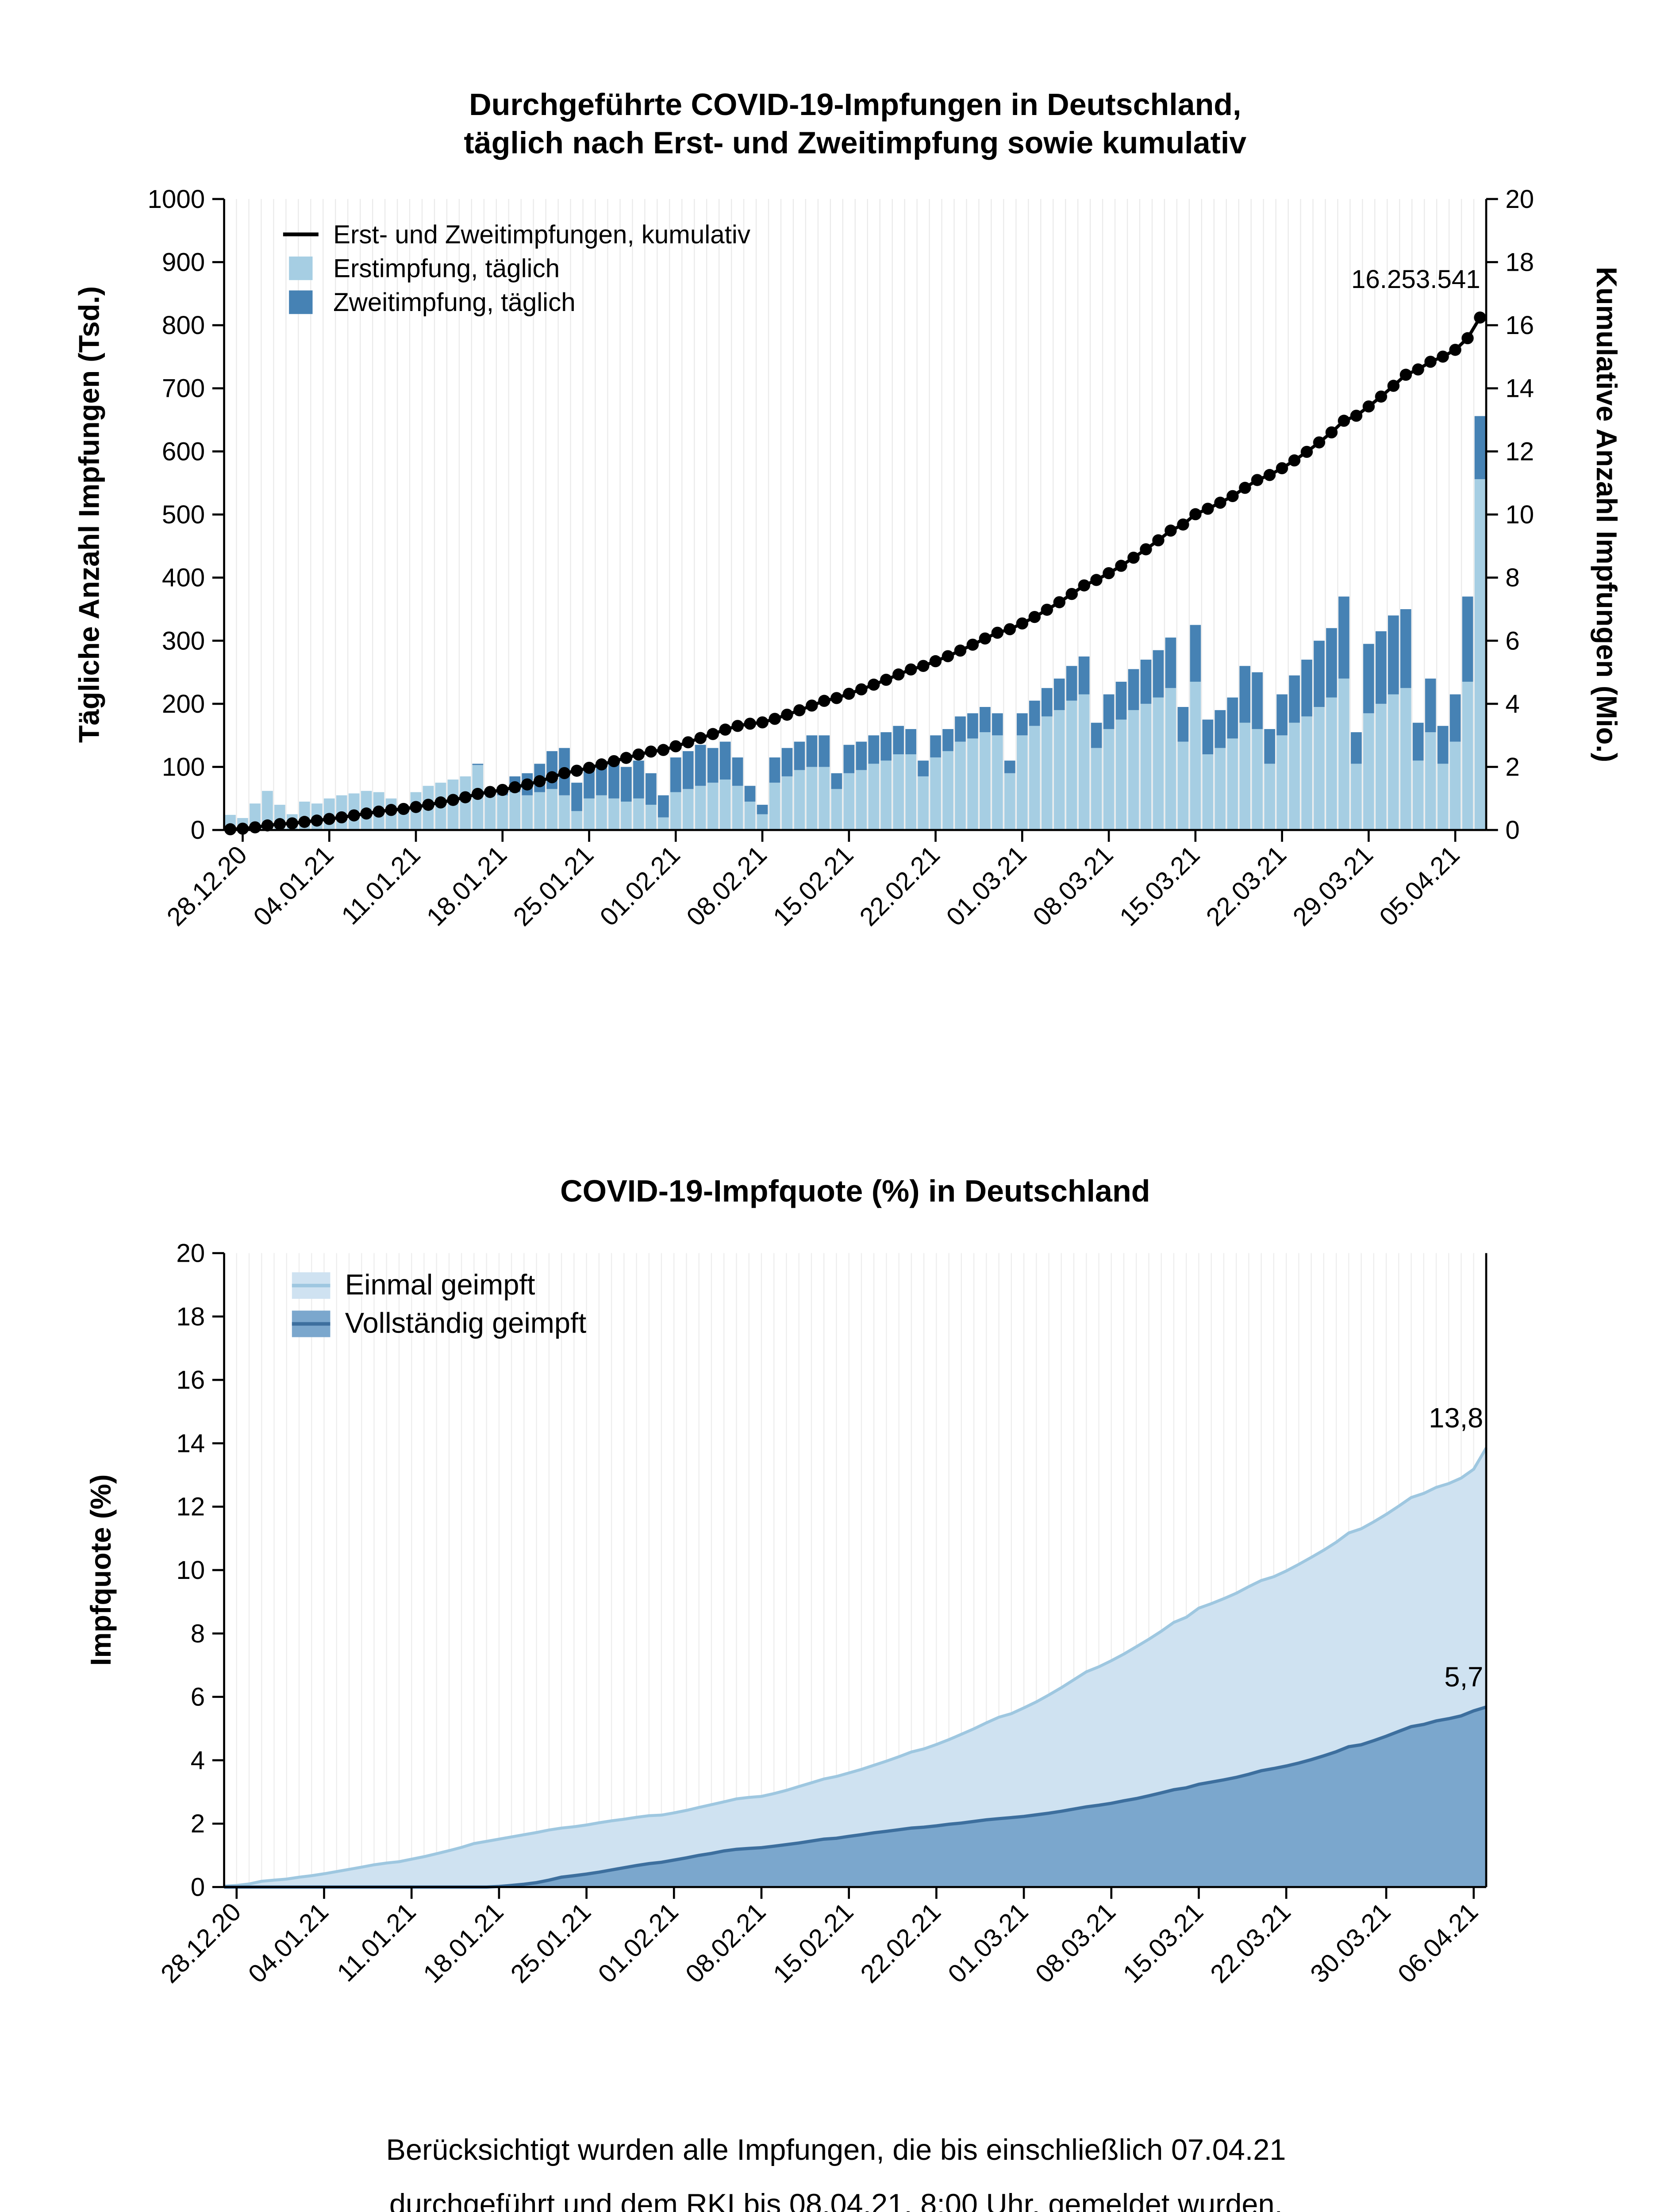  Describe the element at coordinates (200, 1570) in the screenshot. I see `y-axis: 0 2 4 6 8 10 12 14 16 18 20` at that location.